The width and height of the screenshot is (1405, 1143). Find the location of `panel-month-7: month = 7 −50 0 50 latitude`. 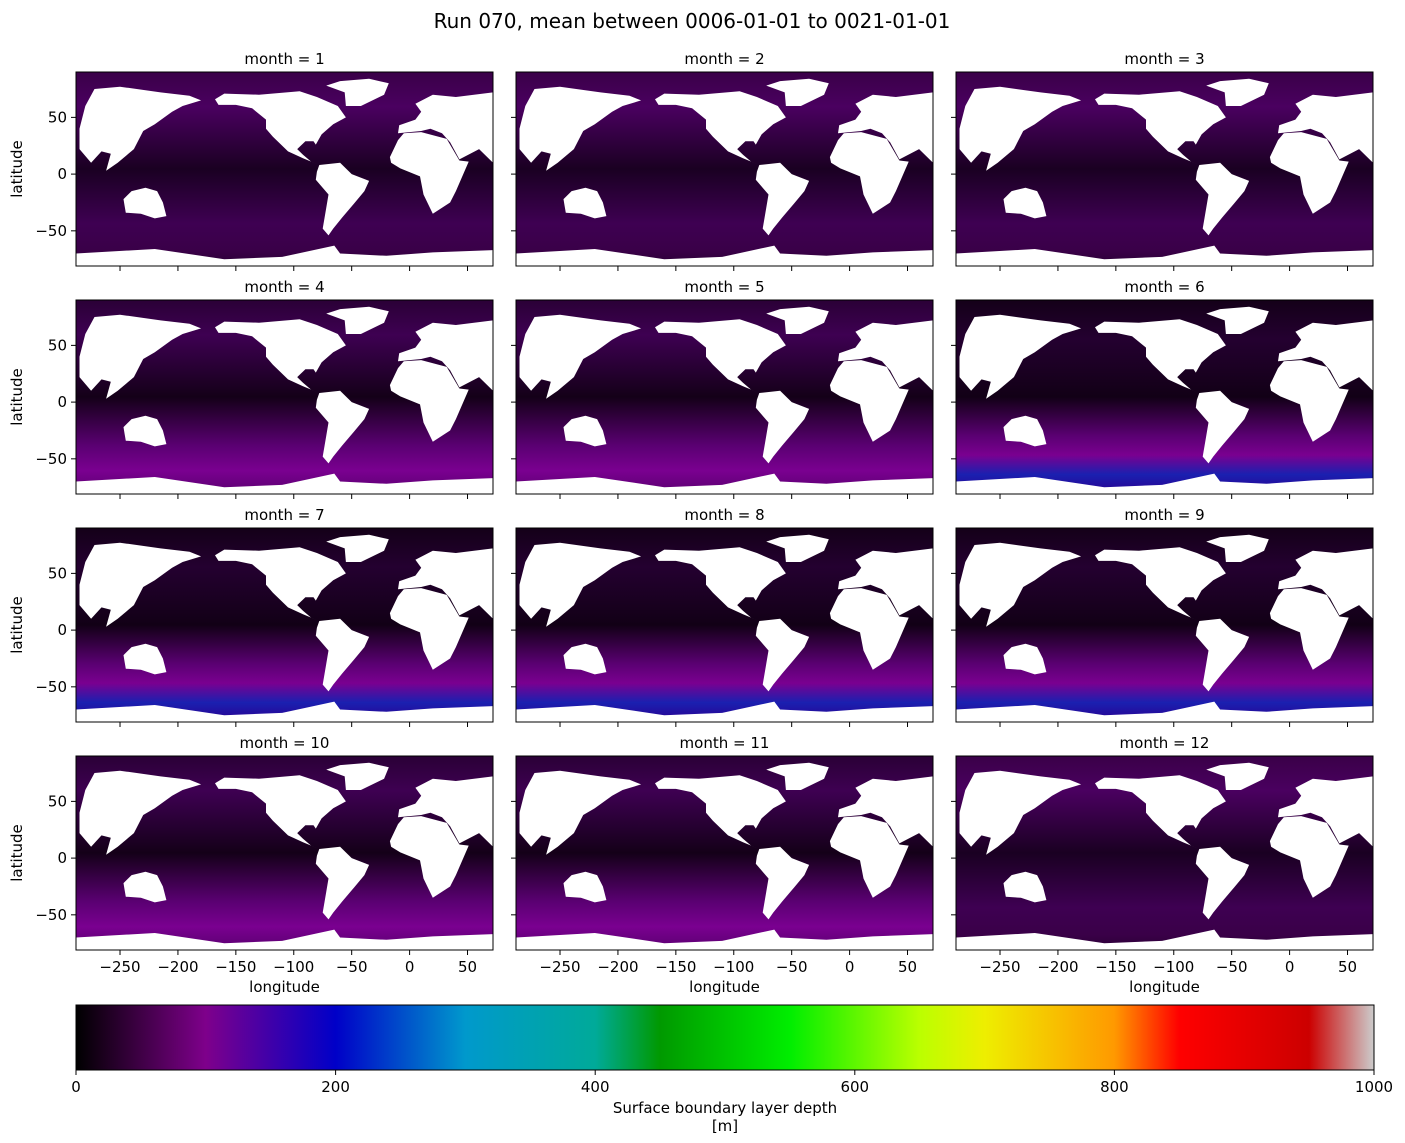

panel-month-7: month = 7 −50 0 50 latitude is located at coordinates (251, 616).